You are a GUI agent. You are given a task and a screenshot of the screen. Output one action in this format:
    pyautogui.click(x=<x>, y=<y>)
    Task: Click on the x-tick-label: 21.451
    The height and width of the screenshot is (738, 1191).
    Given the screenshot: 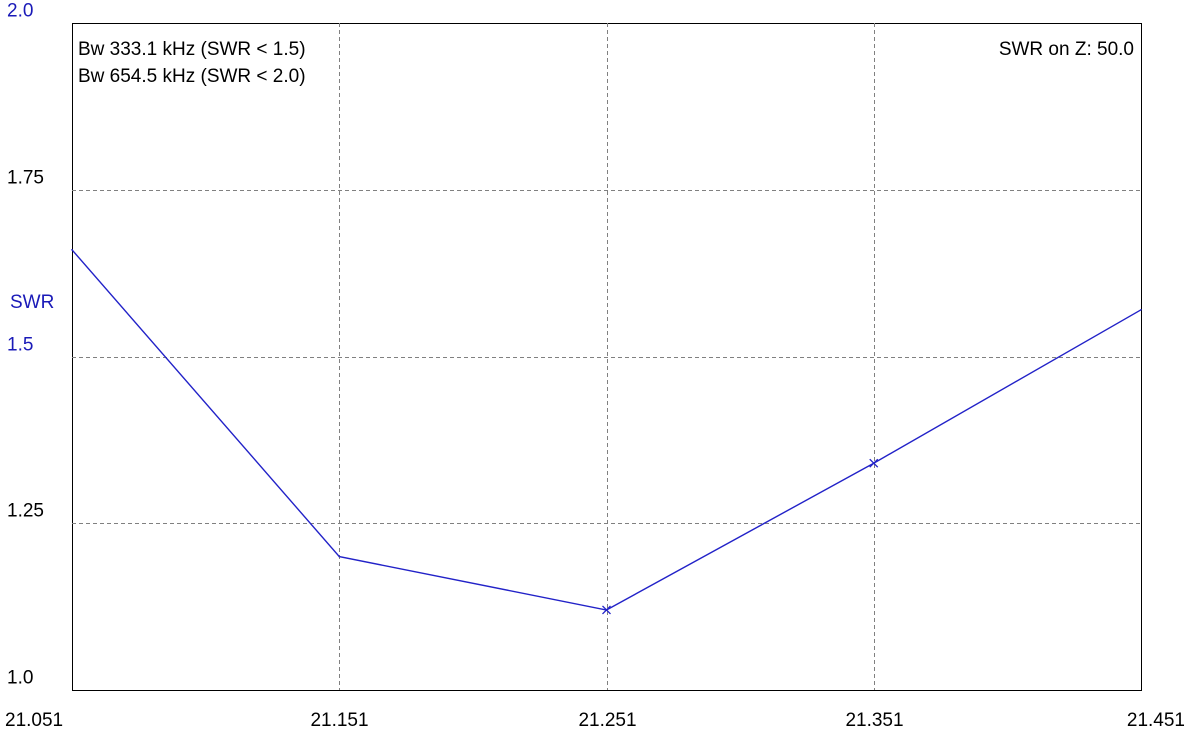 What is the action you would take?
    pyautogui.click(x=1156, y=720)
    